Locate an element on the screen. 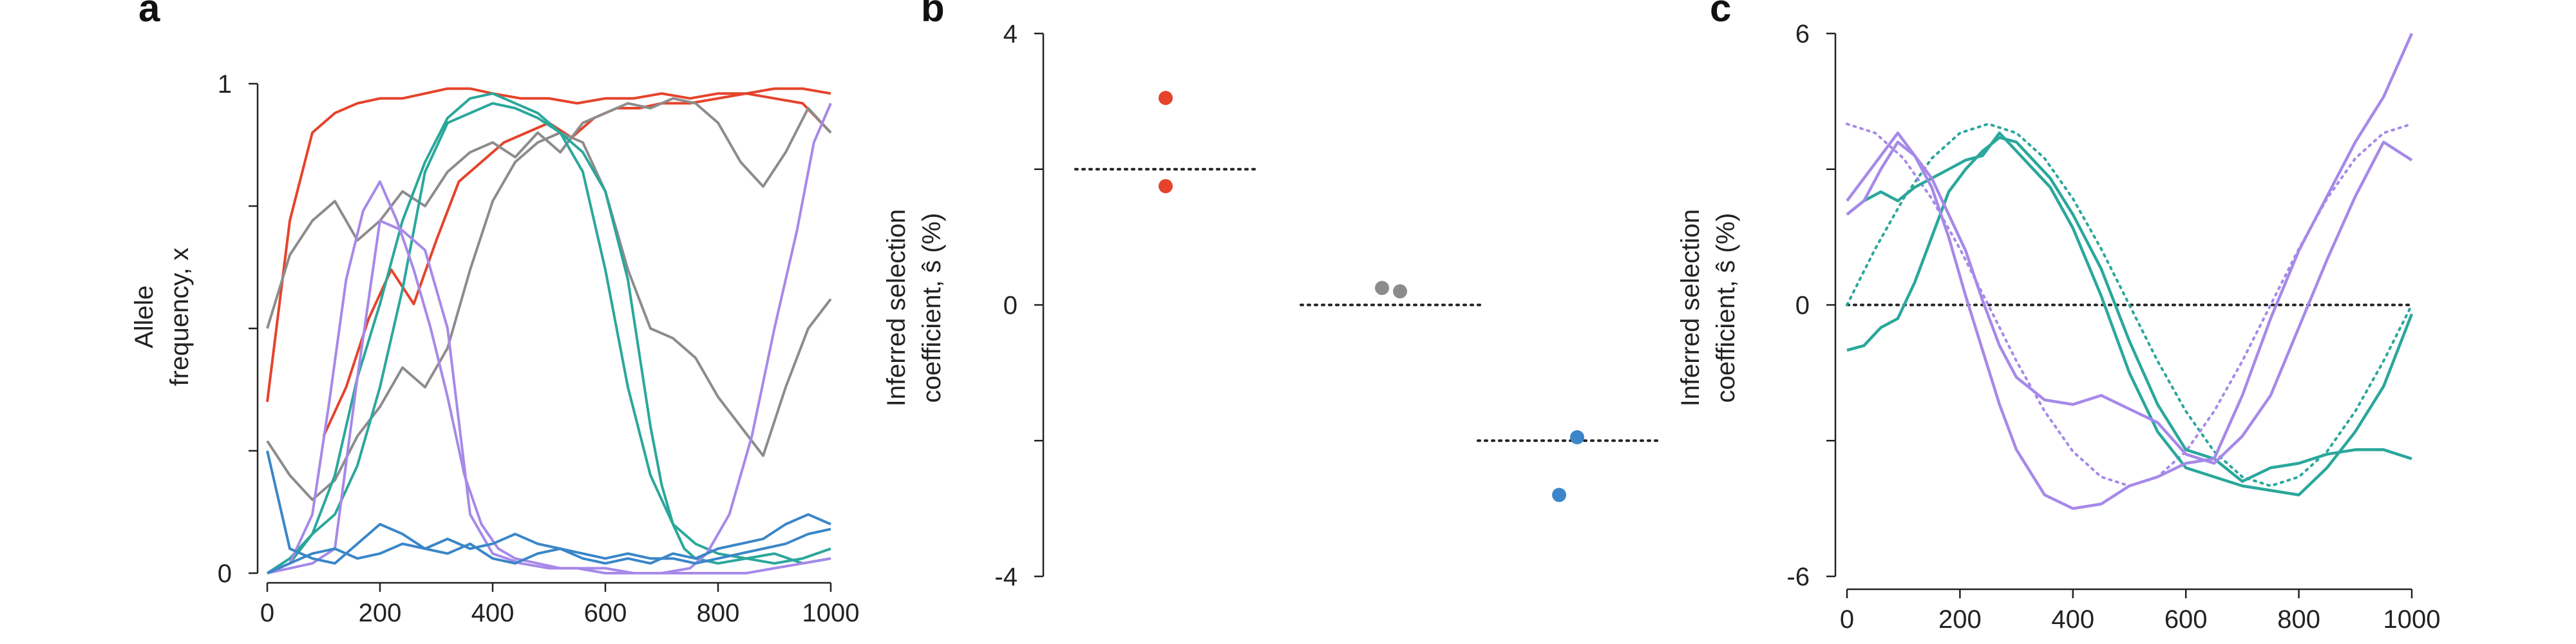 This screenshot has width=2576, height=644. panel-c-y-tick-label: 0 is located at coordinates (1803, 306).